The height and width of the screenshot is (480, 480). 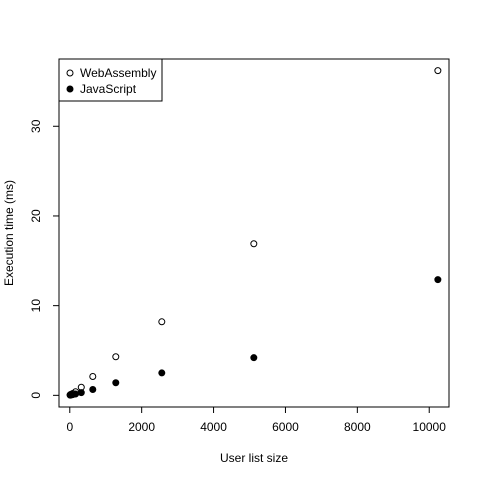 I want to click on legend-marker-javascript, so click(x=70, y=89).